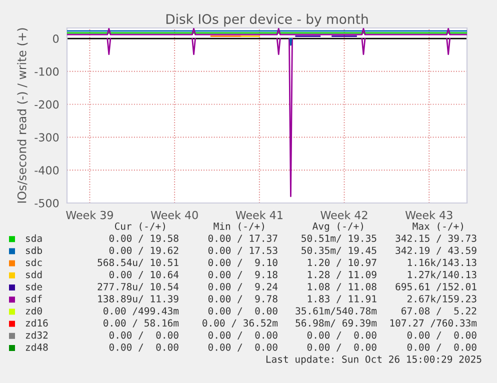  What do you see at coordinates (342, 275) in the screenshot?
I see `text: 1.28 / 11.09` at bounding box center [342, 275].